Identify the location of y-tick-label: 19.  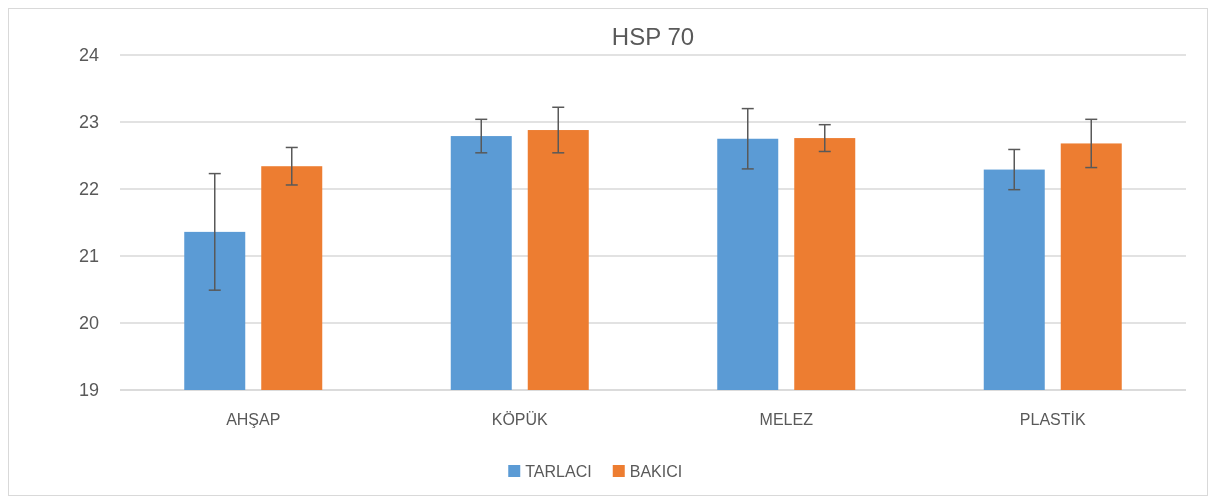
(88, 390).